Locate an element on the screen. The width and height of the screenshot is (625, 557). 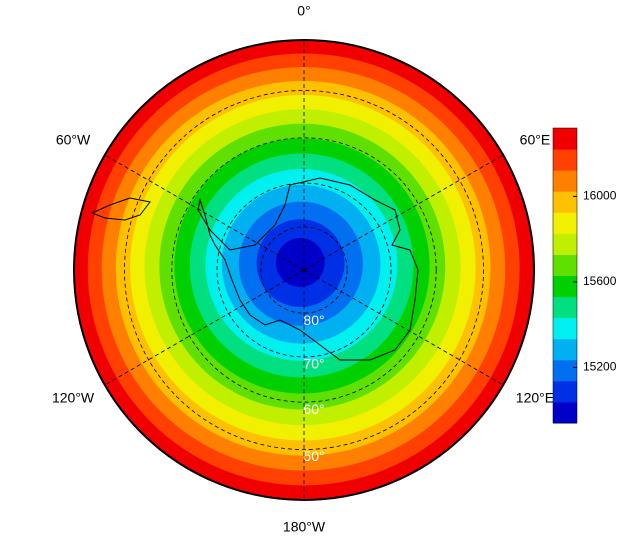
longitude-label: 180°W is located at coordinates (304, 527).